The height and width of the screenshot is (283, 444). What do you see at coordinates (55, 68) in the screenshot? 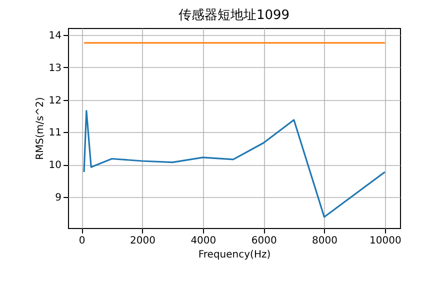
I see `y-tick-label: 13` at bounding box center [55, 68].